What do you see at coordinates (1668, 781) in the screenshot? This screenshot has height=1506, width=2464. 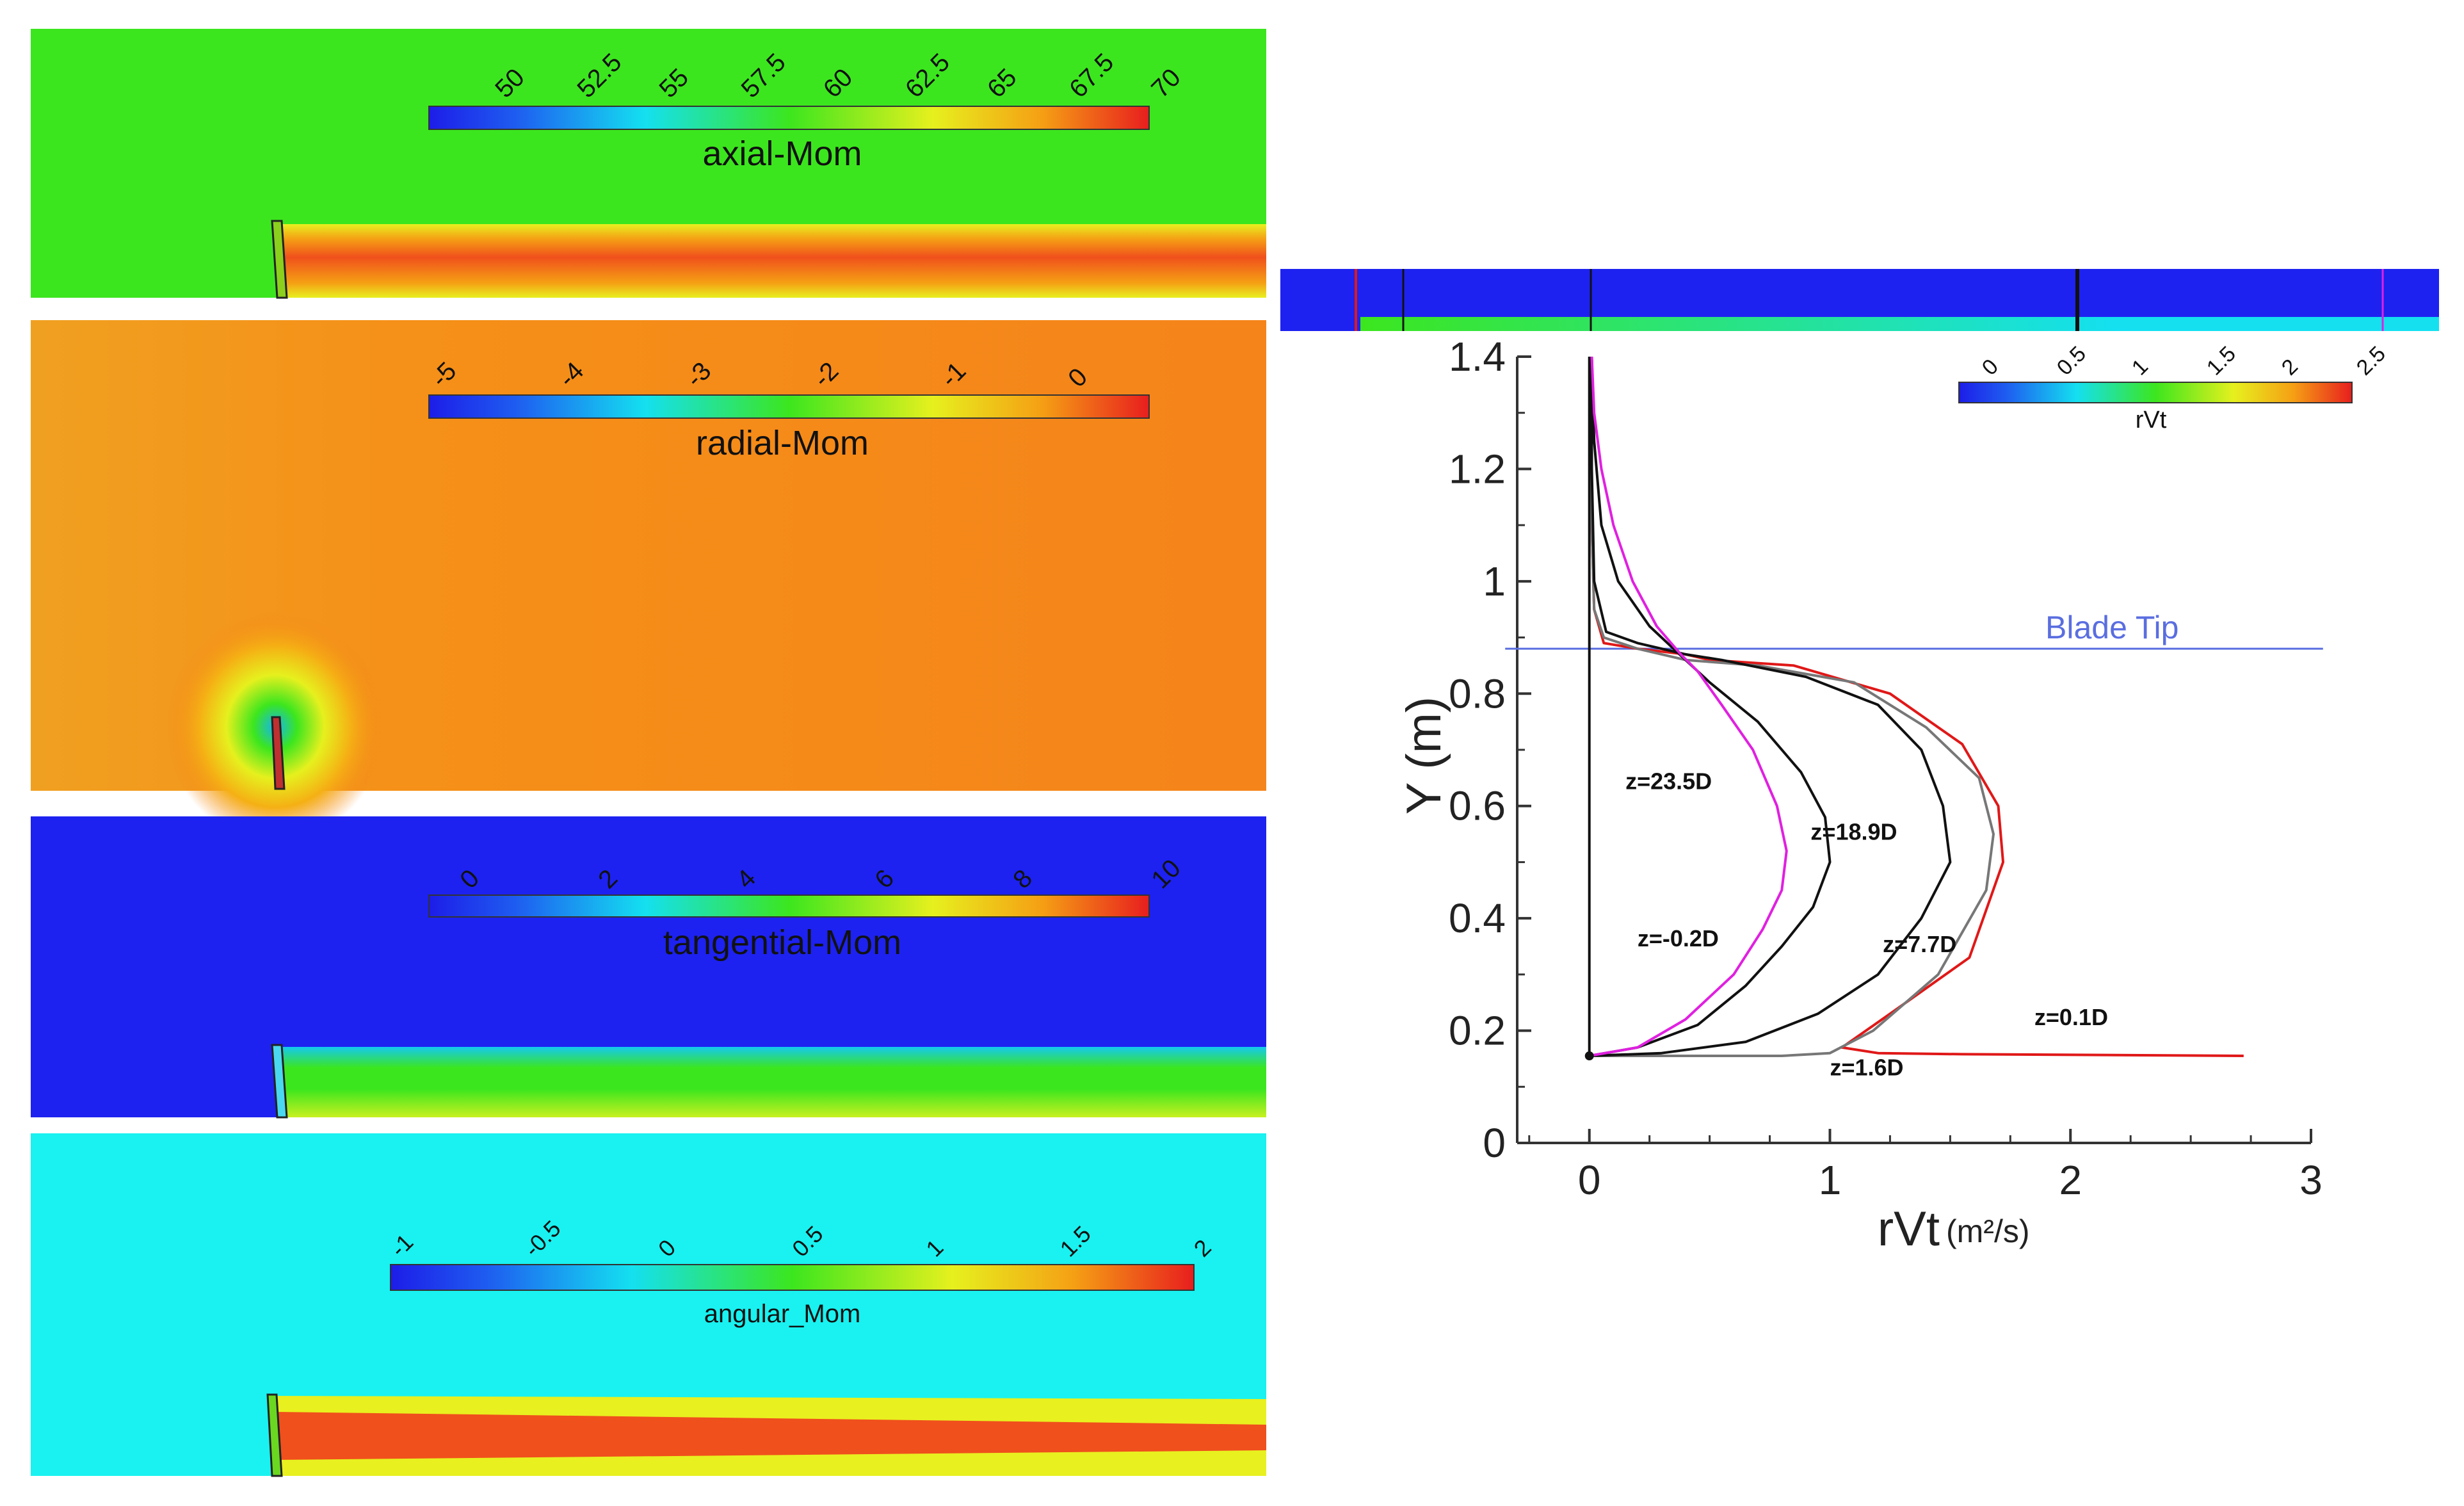 I see `series-label: z=23.5D` at bounding box center [1668, 781].